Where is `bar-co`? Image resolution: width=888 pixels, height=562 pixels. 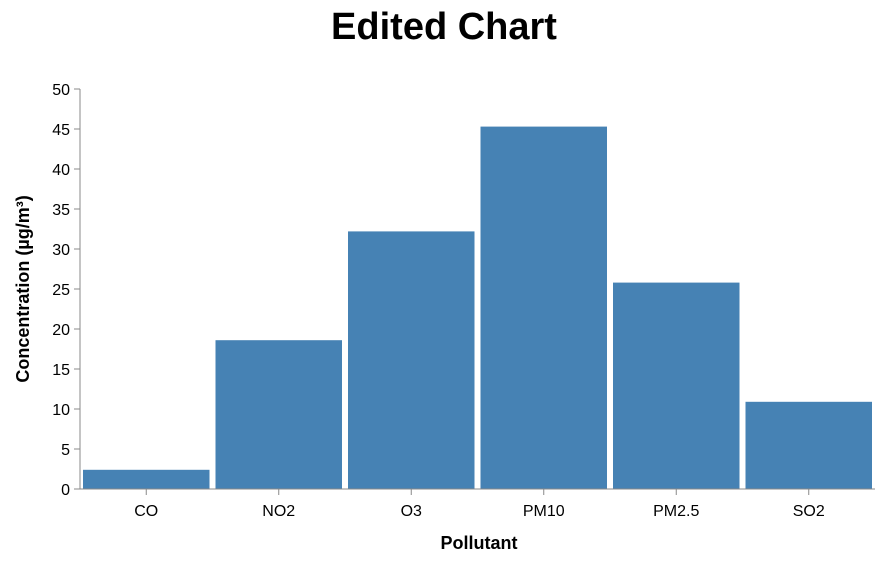
bar-co is located at coordinates (146, 479).